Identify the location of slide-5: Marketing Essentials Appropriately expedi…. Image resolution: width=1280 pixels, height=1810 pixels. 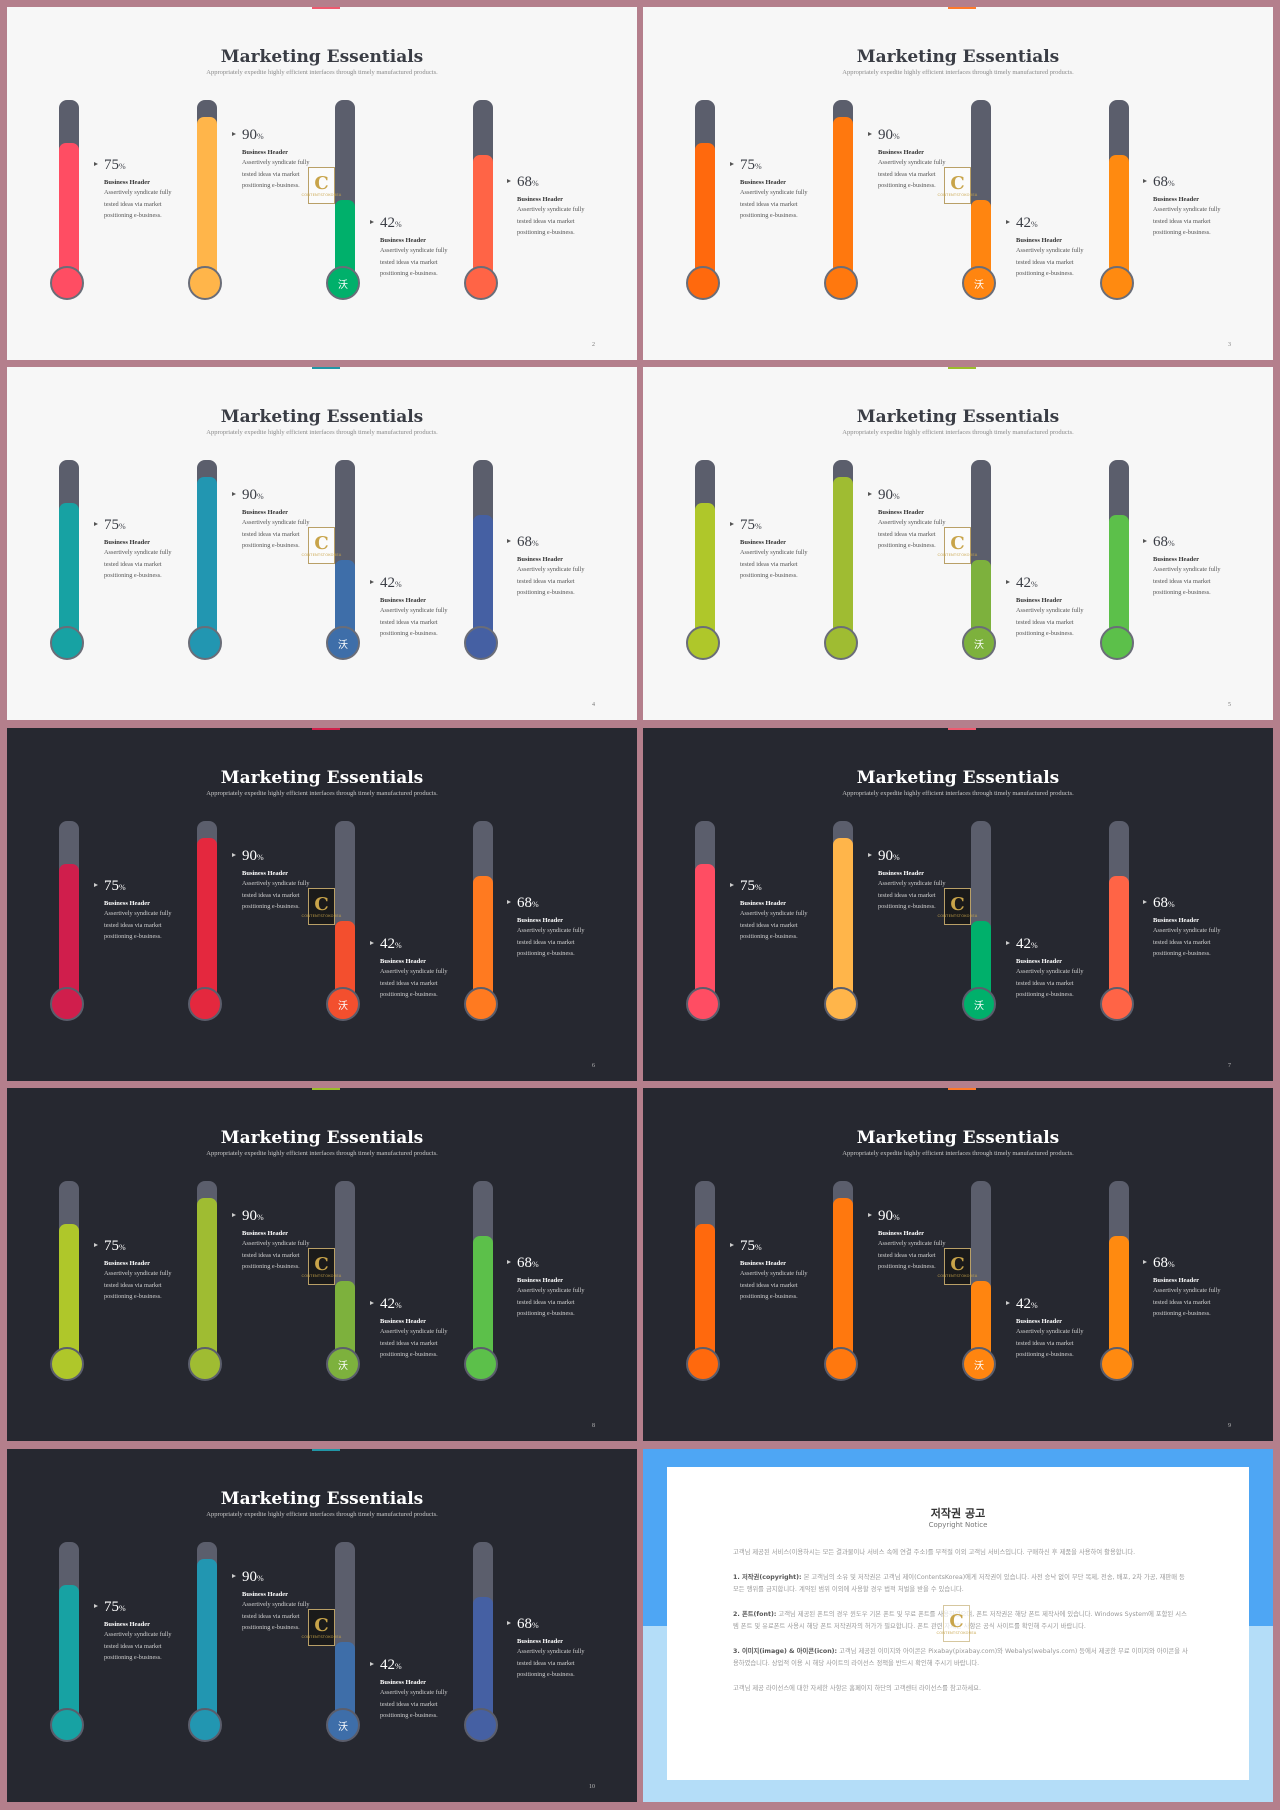
(958, 543).